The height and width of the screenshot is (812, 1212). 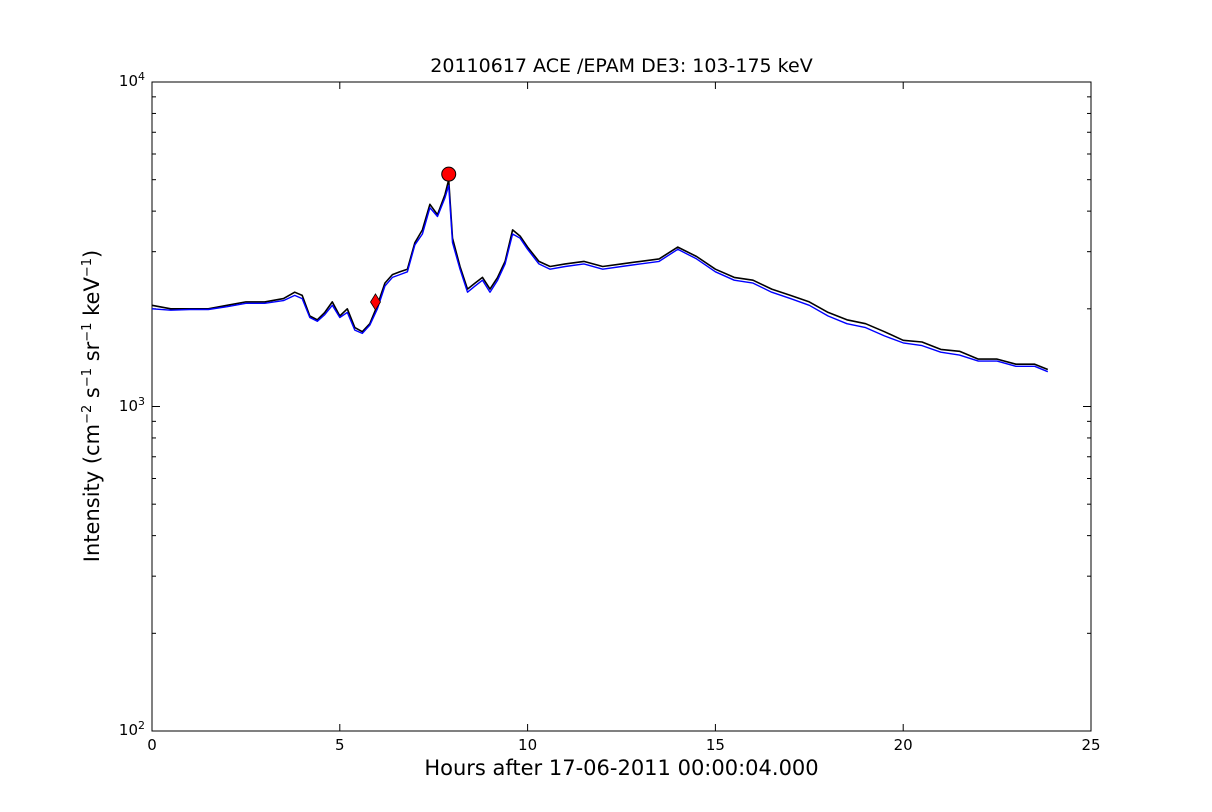 I want to click on y-label-sr: sr, so click(x=92, y=354).